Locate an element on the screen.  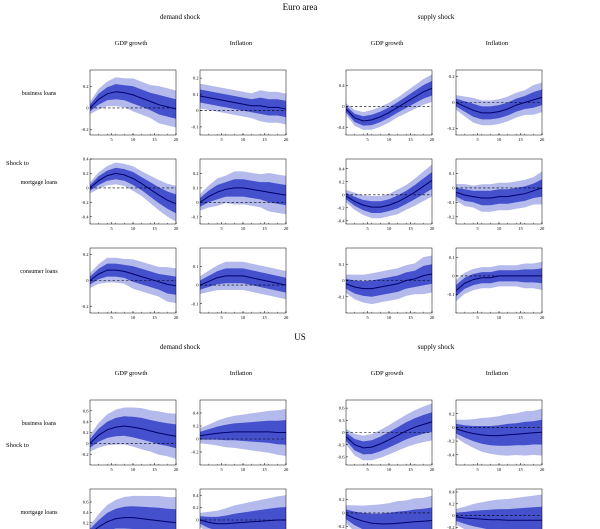
chart-euro-business-demand-inflation: -0.1 0 0.1 0.2 5 10 15 20 is located at coordinates (235, 108).